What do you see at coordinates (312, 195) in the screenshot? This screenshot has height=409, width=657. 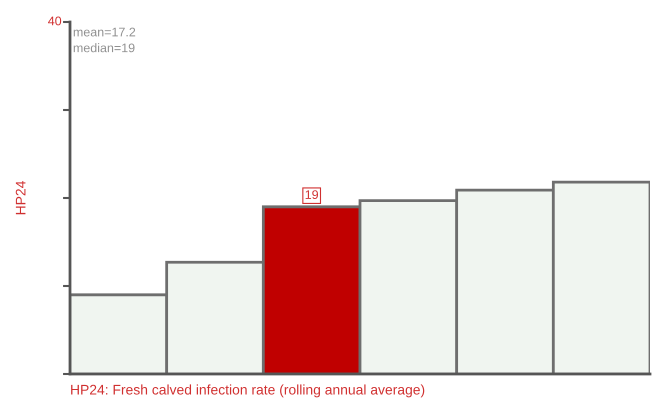 I see `data-label: 19` at bounding box center [312, 195].